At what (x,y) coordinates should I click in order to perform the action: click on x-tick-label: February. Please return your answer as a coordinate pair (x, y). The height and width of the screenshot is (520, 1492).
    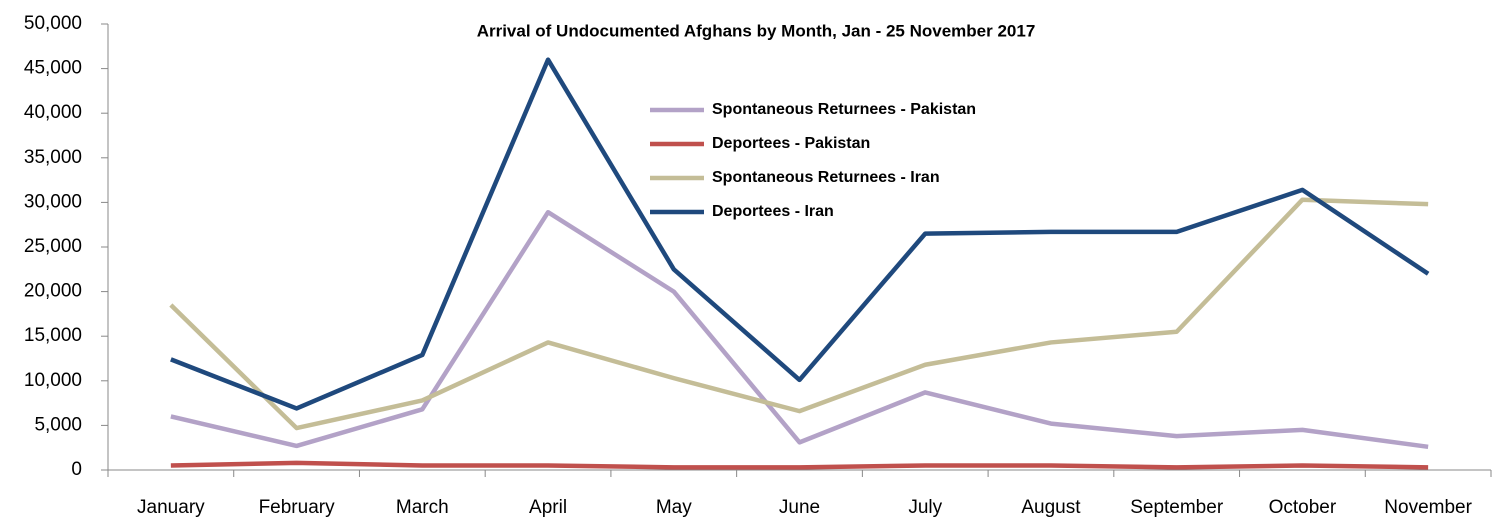
    Looking at the image, I should click on (297, 507).